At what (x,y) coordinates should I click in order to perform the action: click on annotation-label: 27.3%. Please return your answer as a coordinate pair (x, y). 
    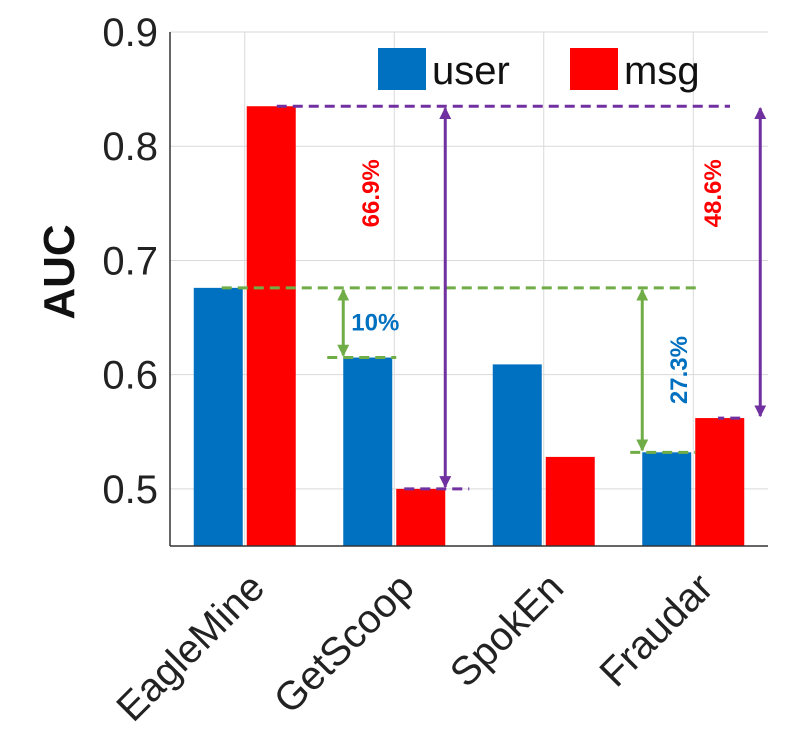
    Looking at the image, I should click on (679, 370).